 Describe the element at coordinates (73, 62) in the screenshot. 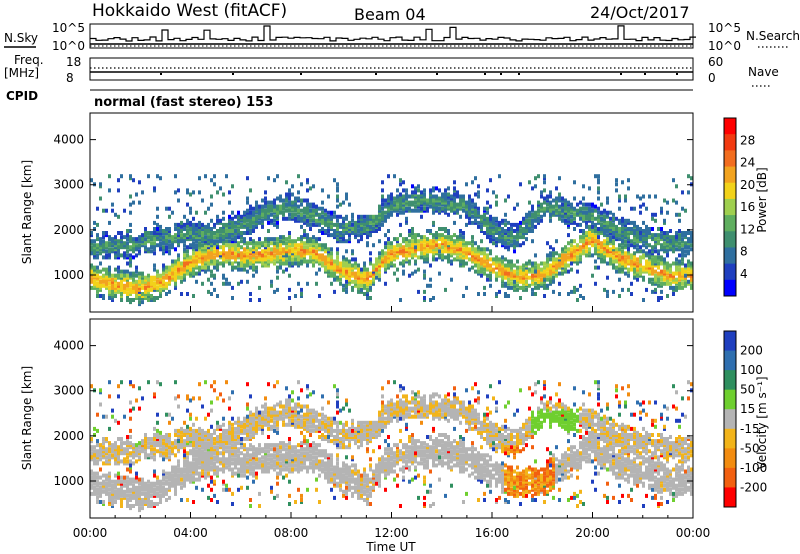

I see `freq-tick-top: 18` at that location.